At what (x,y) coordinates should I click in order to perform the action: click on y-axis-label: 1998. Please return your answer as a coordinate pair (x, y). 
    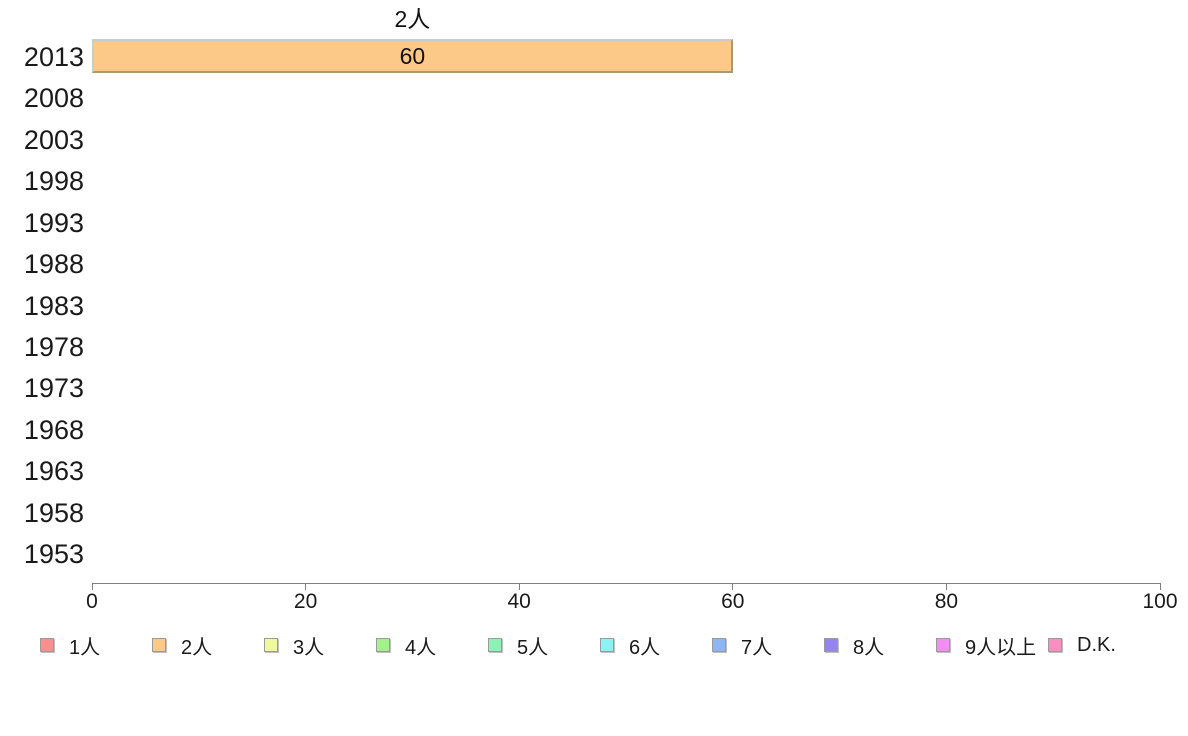
    Looking at the image, I should click on (53, 181).